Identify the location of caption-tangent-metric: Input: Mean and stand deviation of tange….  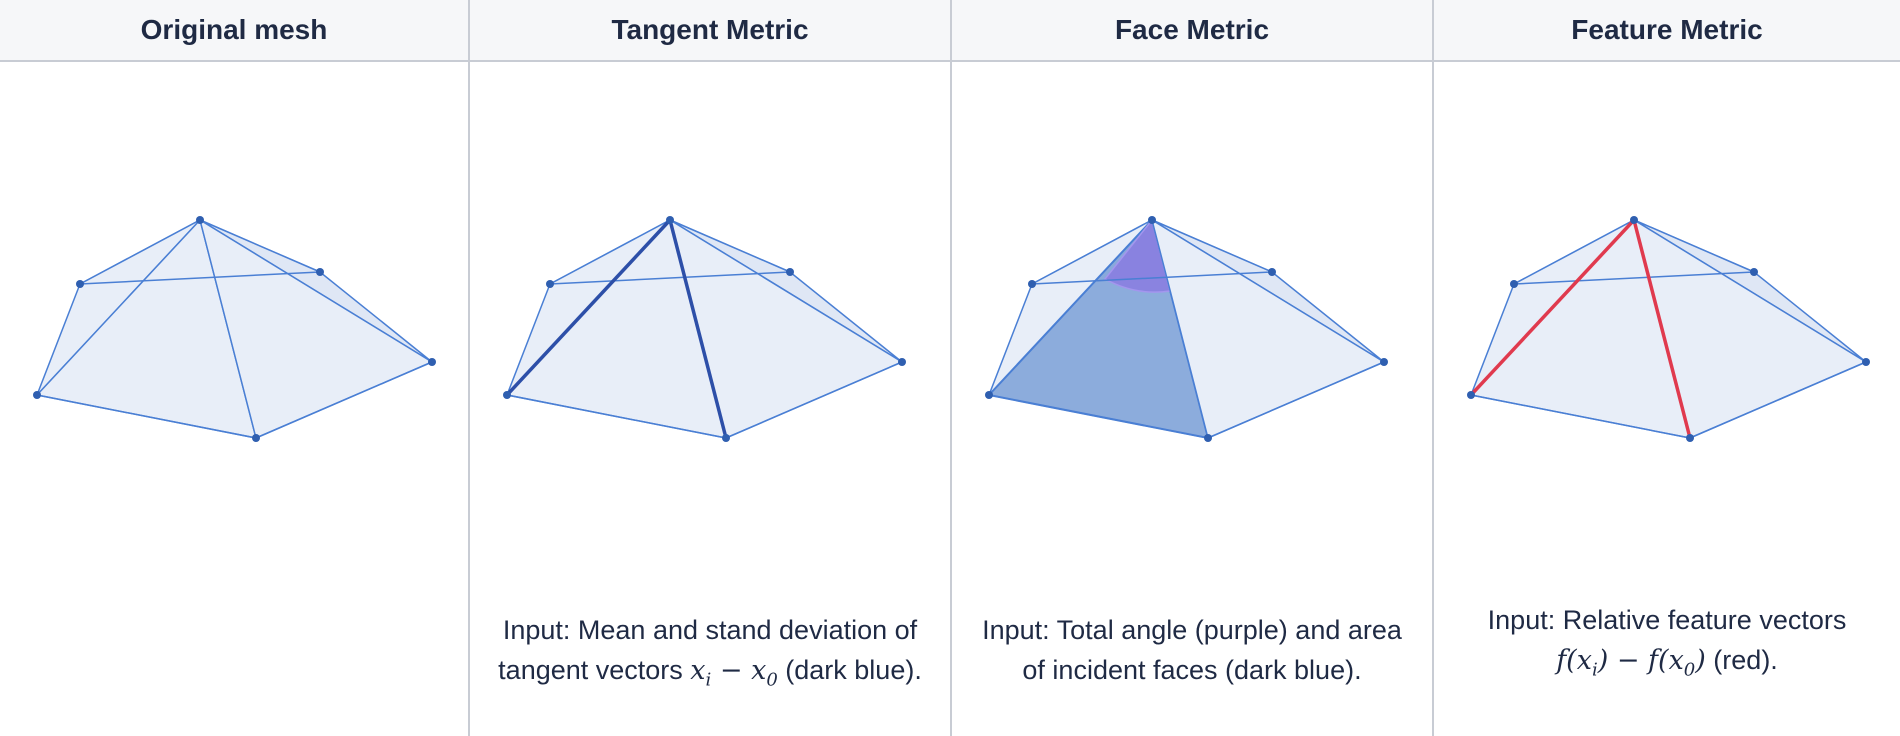
(710, 655).